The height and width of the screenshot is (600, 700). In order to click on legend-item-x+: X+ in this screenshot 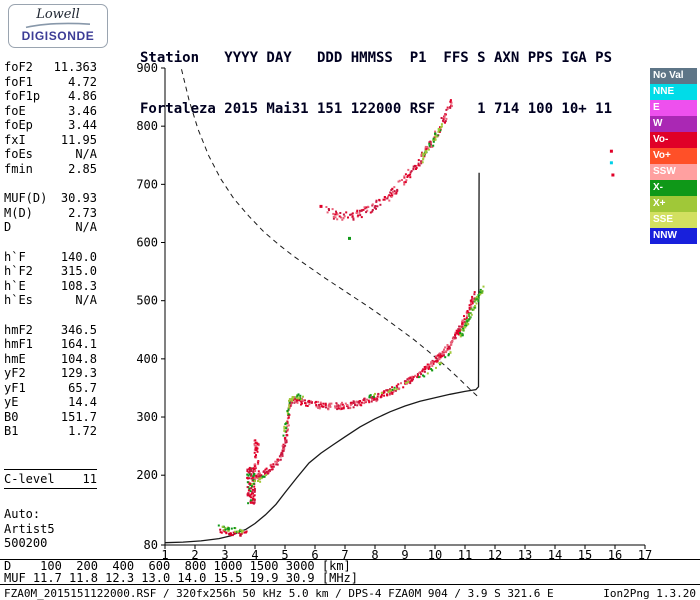, I will do `click(673, 204)`.